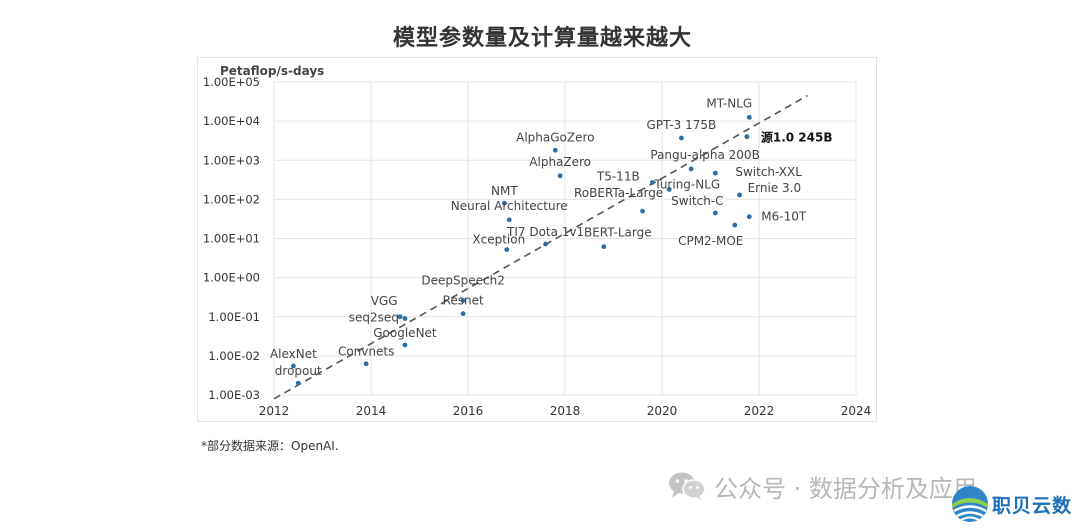 This screenshot has height=529, width=1080. Describe the element at coordinates (234, 356) in the screenshot. I see `y-tick-label: 1.00E-02` at that location.